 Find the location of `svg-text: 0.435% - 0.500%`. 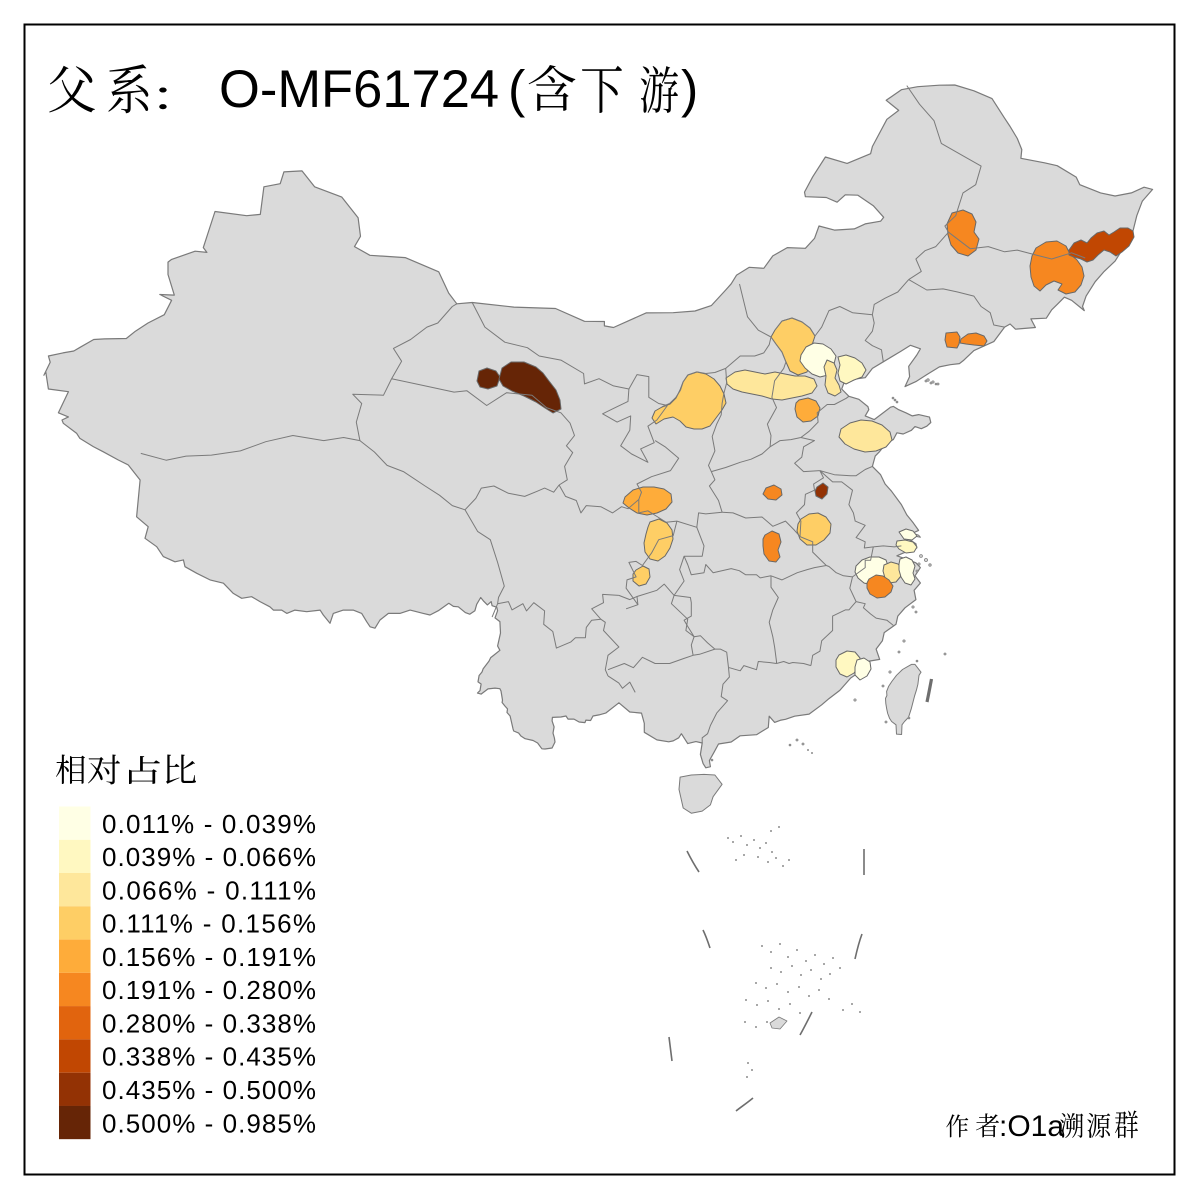

svg-text: 0.435% - 0.500% is located at coordinates (209, 1090).